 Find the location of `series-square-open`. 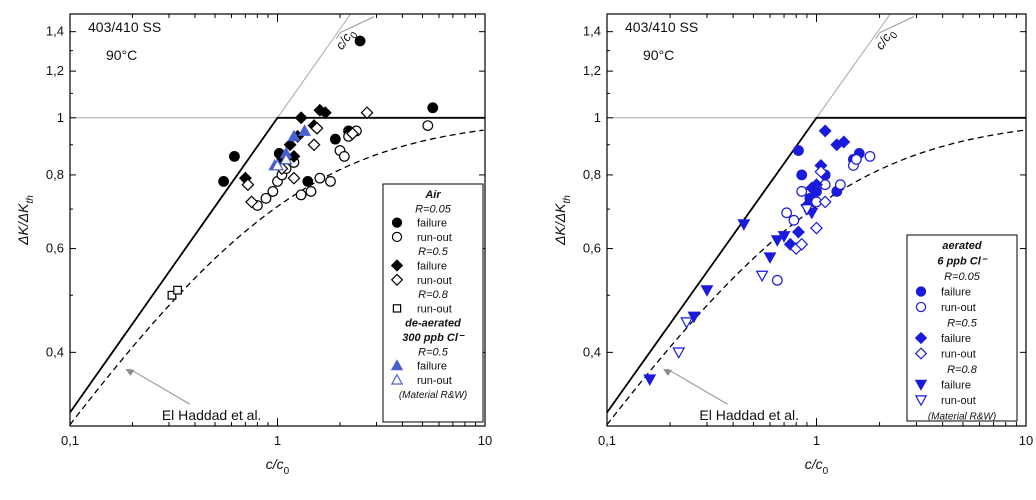

series-square-open is located at coordinates (174, 292).